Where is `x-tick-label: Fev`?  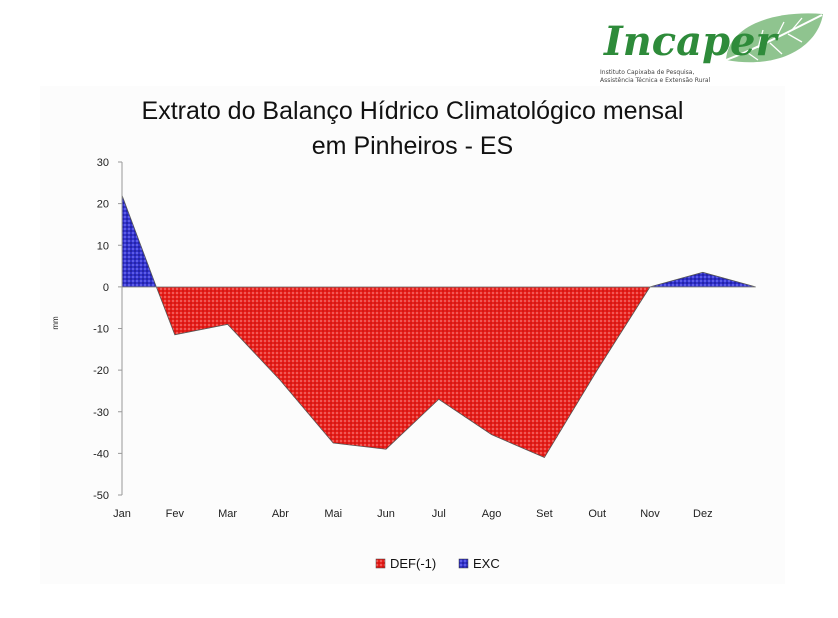
x-tick-label: Fev is located at coordinates (175, 514).